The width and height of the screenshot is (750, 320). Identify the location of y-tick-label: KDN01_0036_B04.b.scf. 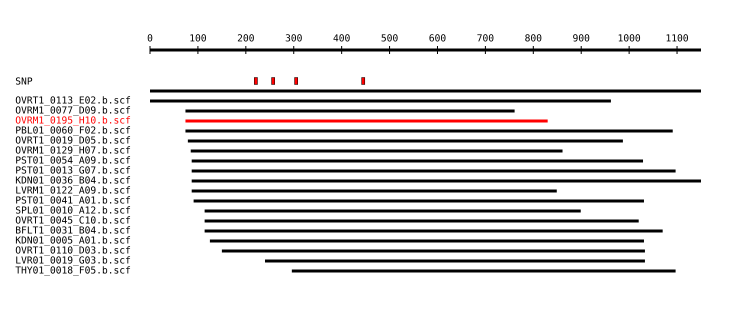
(73, 181).